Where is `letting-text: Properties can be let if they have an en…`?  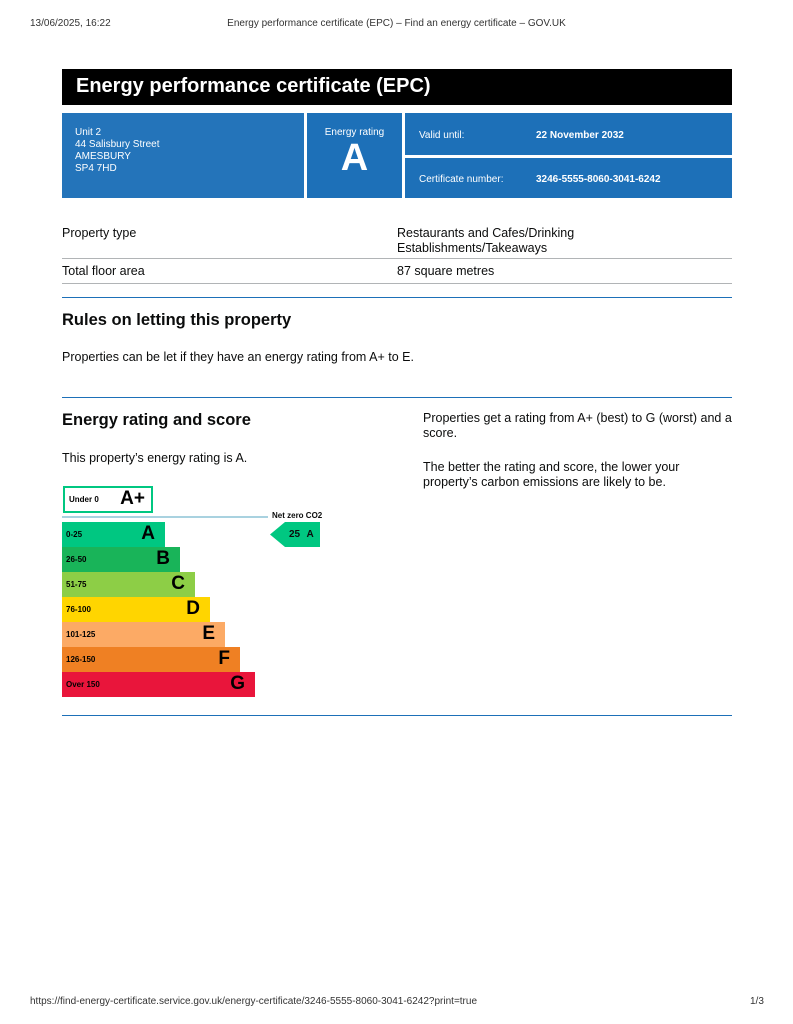
letting-text: Properties can be let if they have an en… is located at coordinates (238, 357).